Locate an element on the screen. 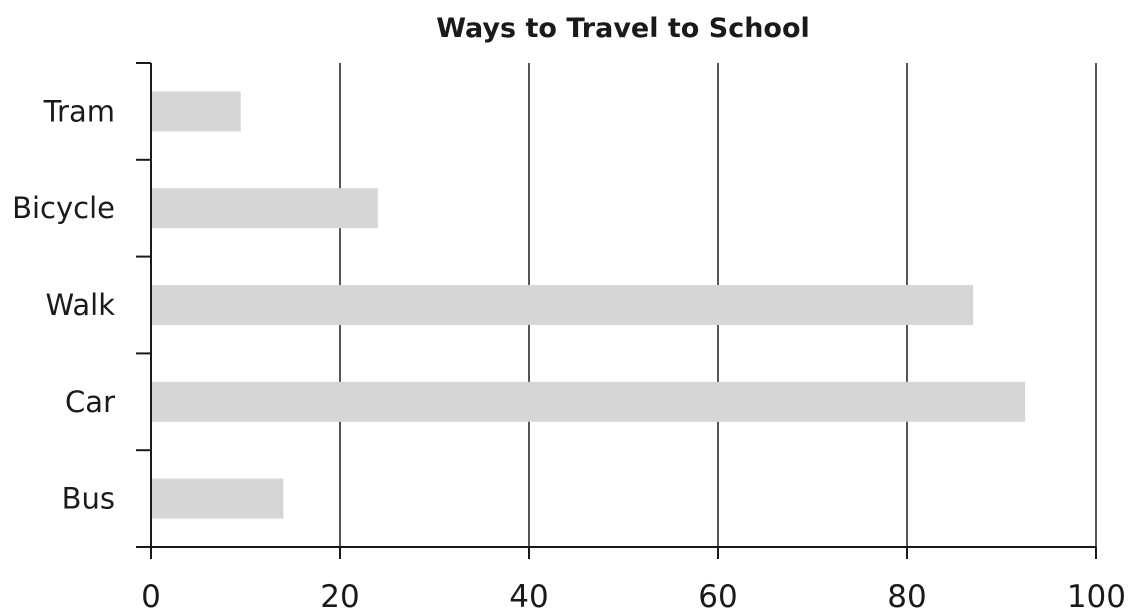  x-tick-label-40: 40 is located at coordinates (528, 597).